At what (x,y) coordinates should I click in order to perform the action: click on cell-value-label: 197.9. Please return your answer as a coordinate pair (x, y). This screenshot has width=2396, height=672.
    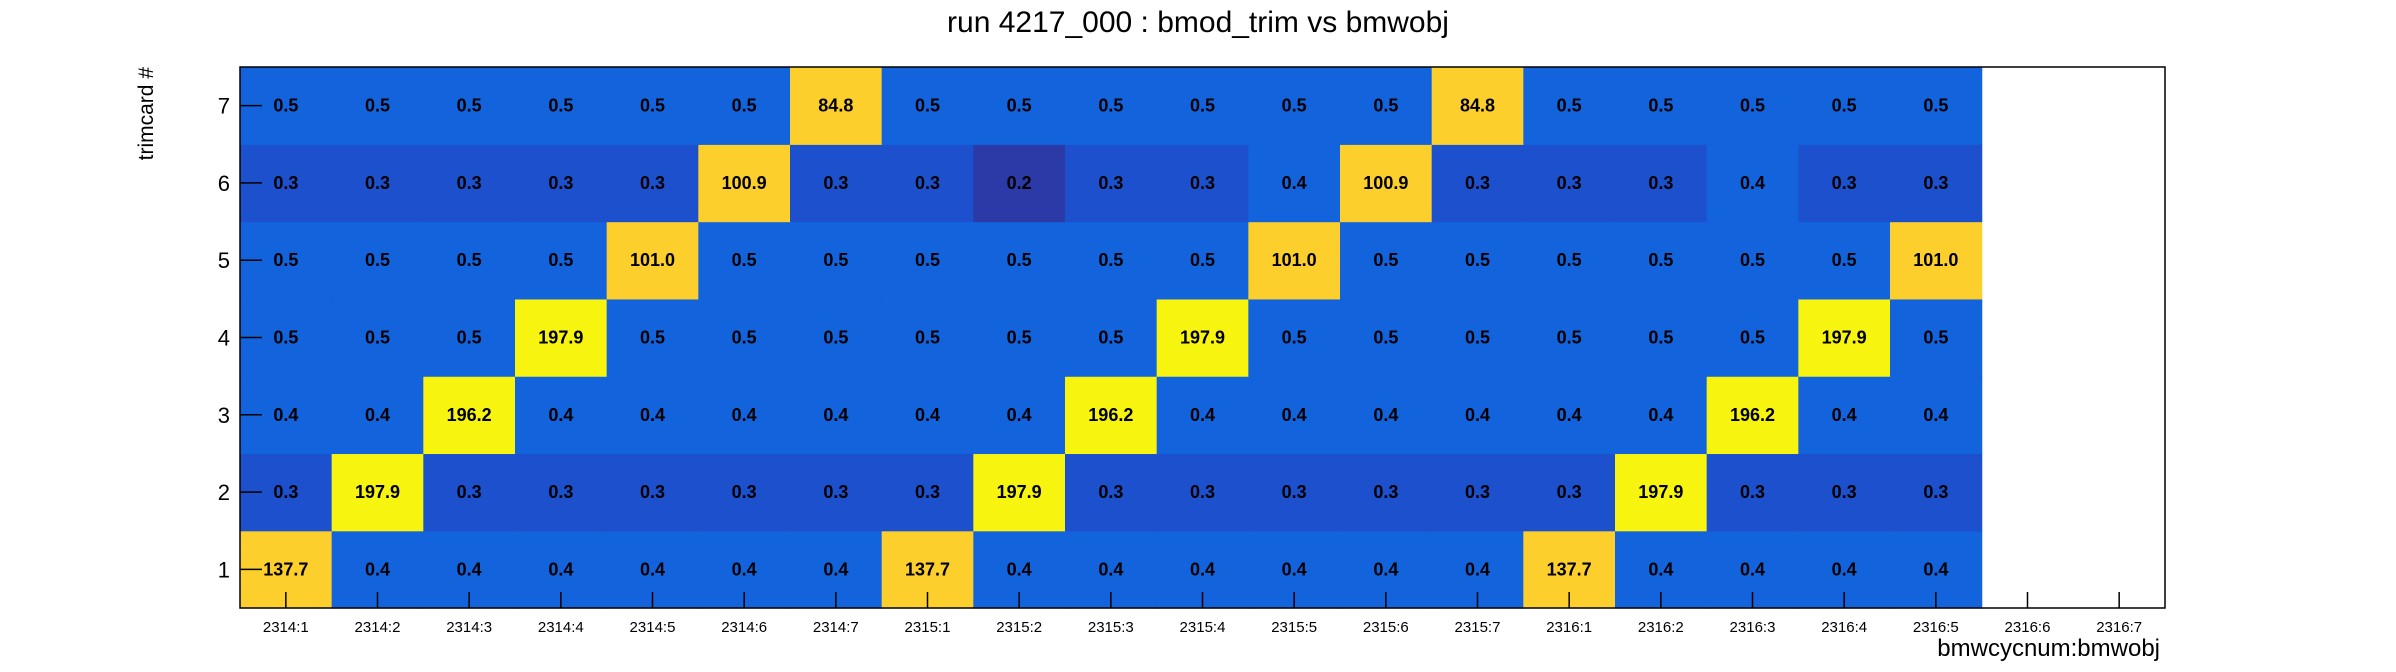
    Looking at the image, I should click on (1202, 338).